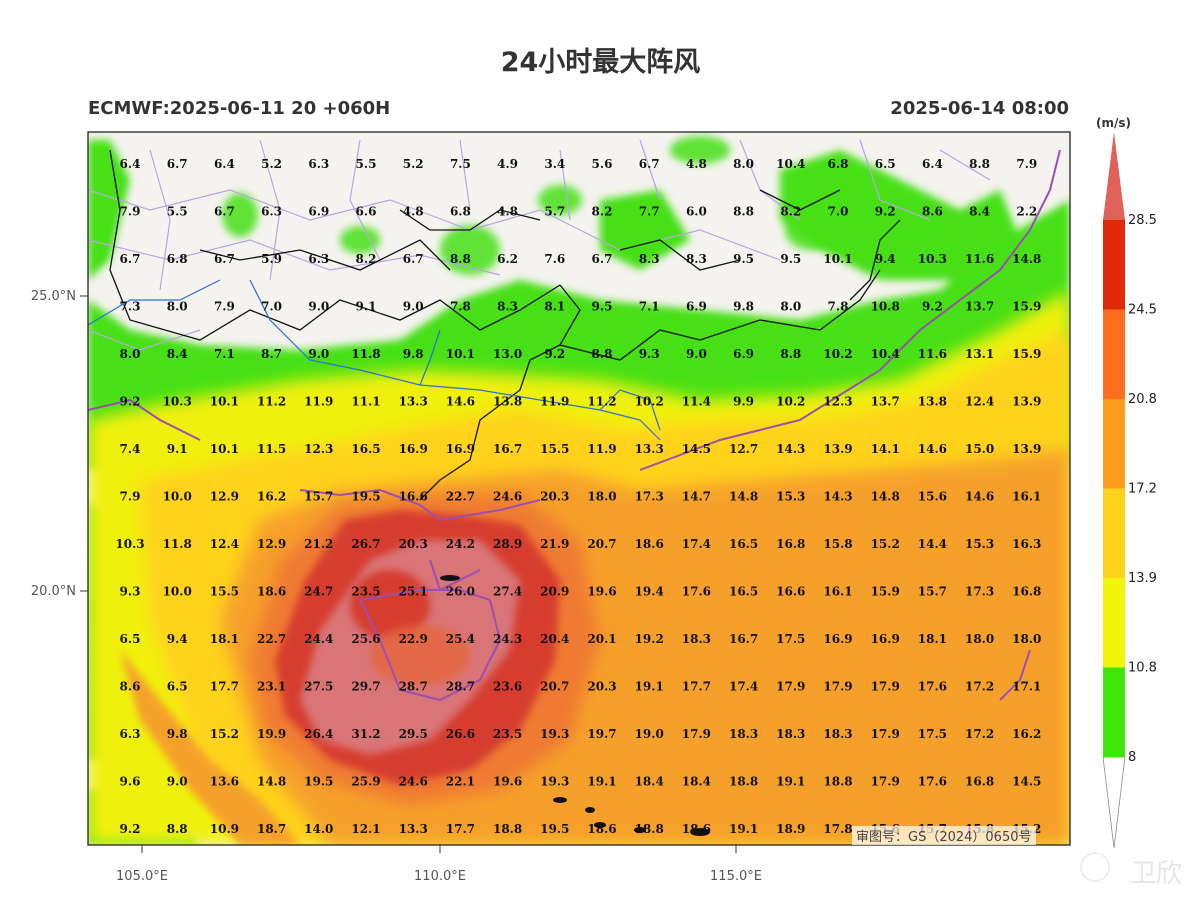 The width and height of the screenshot is (1201, 900). What do you see at coordinates (365, 402) in the screenshot?
I see `grid-value: 11.1` at bounding box center [365, 402].